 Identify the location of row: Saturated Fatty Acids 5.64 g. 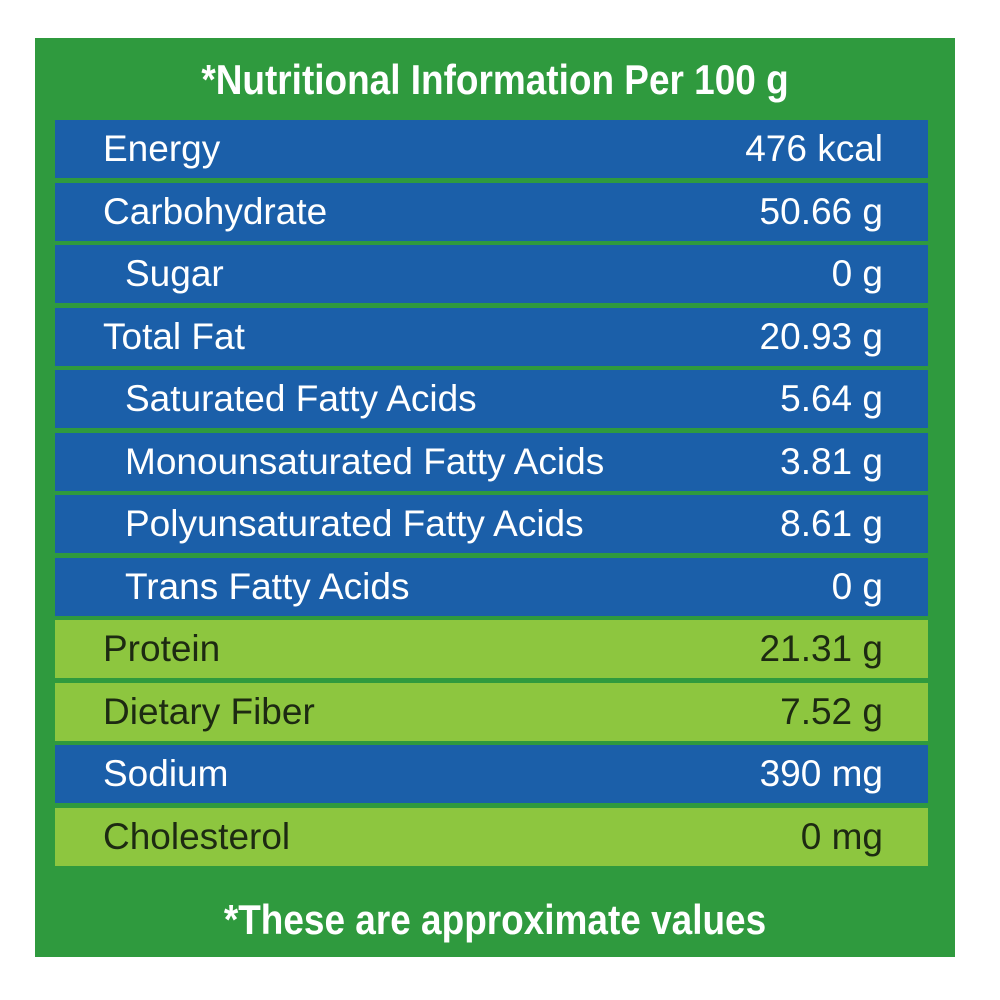
(491, 399).